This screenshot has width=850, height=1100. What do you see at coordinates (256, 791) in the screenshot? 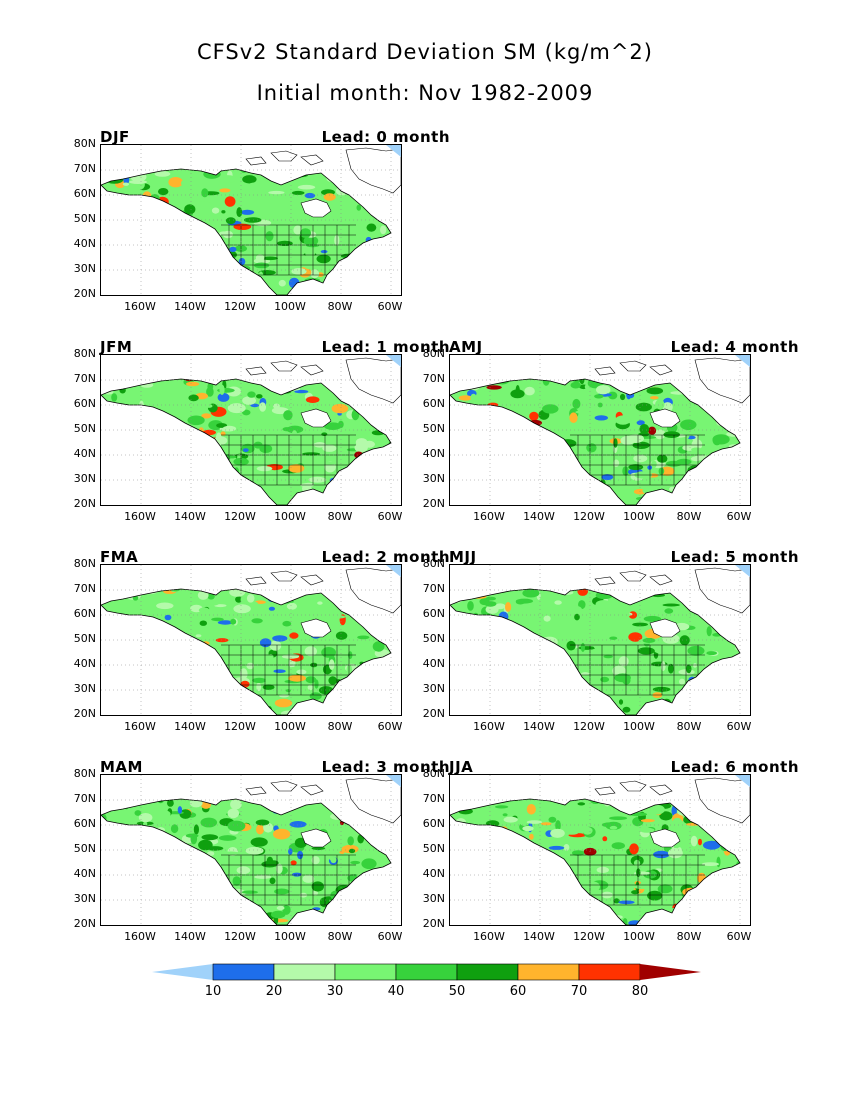
I see `arctic-island` at bounding box center [256, 791].